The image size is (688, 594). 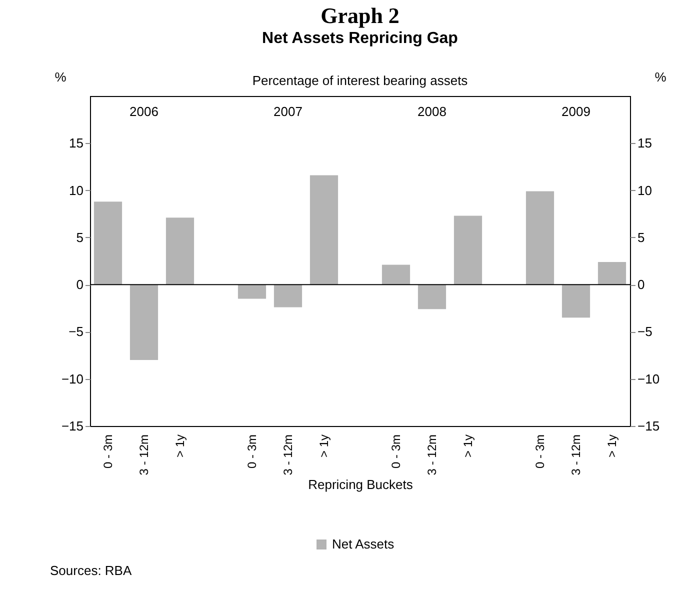 What do you see at coordinates (660, 77) in the screenshot?
I see `y2-axis-title: %` at bounding box center [660, 77].